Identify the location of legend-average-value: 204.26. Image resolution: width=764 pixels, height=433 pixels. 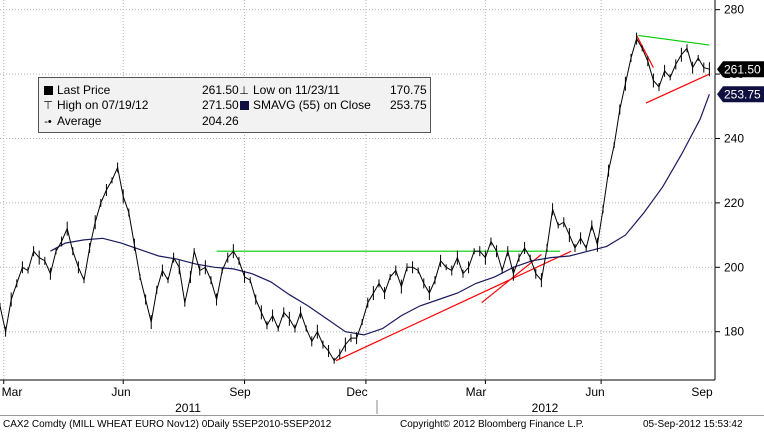
(220, 121).